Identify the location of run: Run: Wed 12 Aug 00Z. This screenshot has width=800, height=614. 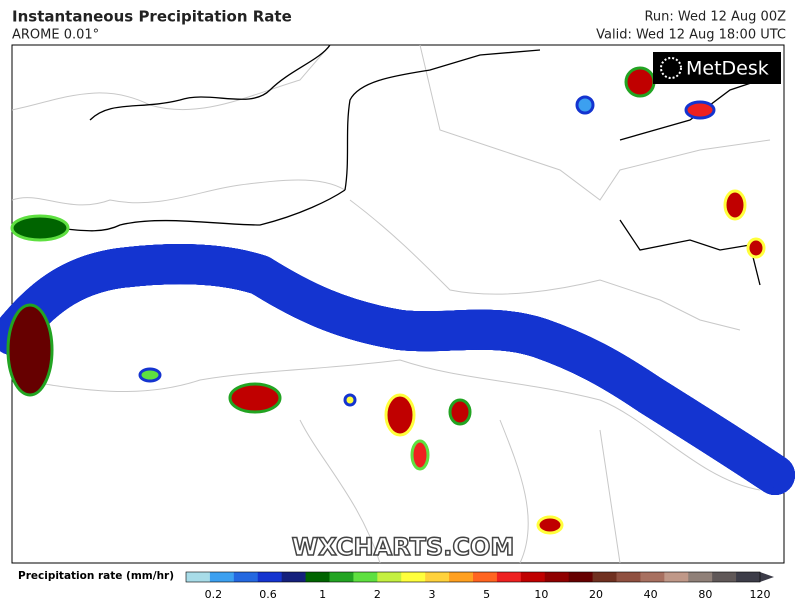
(715, 17).